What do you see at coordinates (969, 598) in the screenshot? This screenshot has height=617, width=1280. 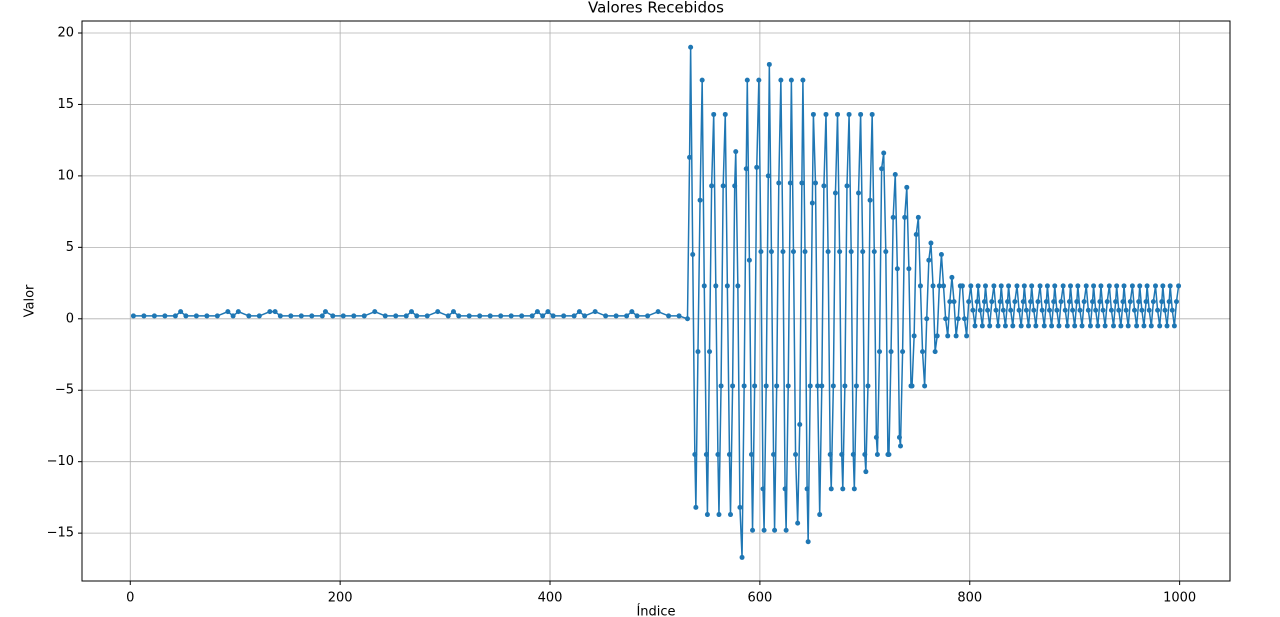 I see `x-tick-label: 800` at bounding box center [969, 598].